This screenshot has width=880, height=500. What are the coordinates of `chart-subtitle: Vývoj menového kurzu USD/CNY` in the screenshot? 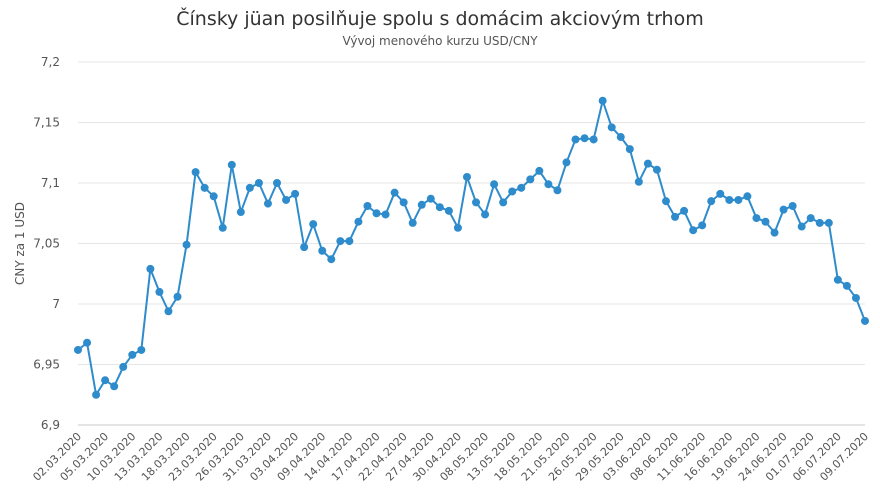 It's located at (440, 41).